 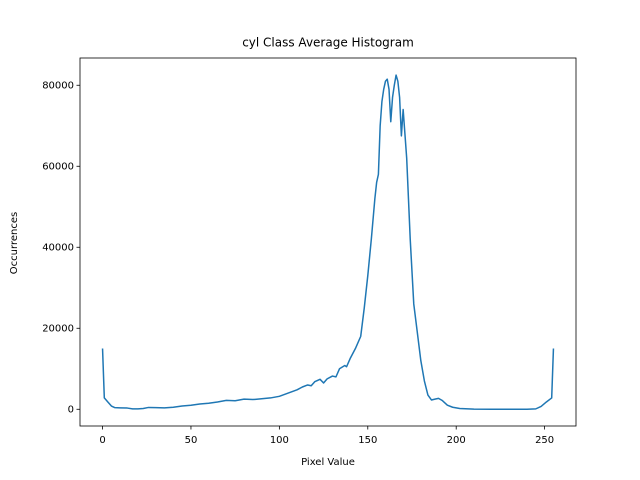 What do you see at coordinates (102, 440) in the screenshot?
I see `x-tick-label: 0` at bounding box center [102, 440].